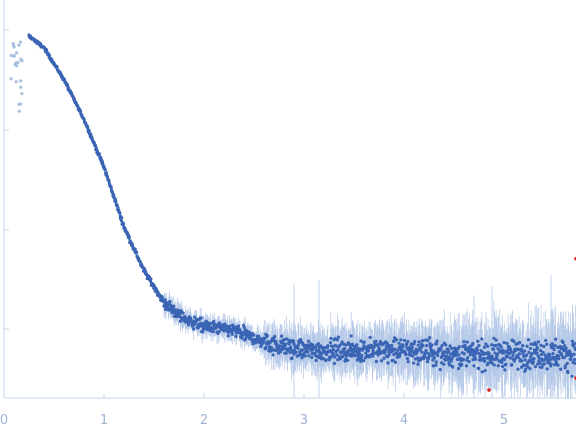  What do you see at coordinates (204, 420) in the screenshot?
I see `x-tick-label: 2` at bounding box center [204, 420].